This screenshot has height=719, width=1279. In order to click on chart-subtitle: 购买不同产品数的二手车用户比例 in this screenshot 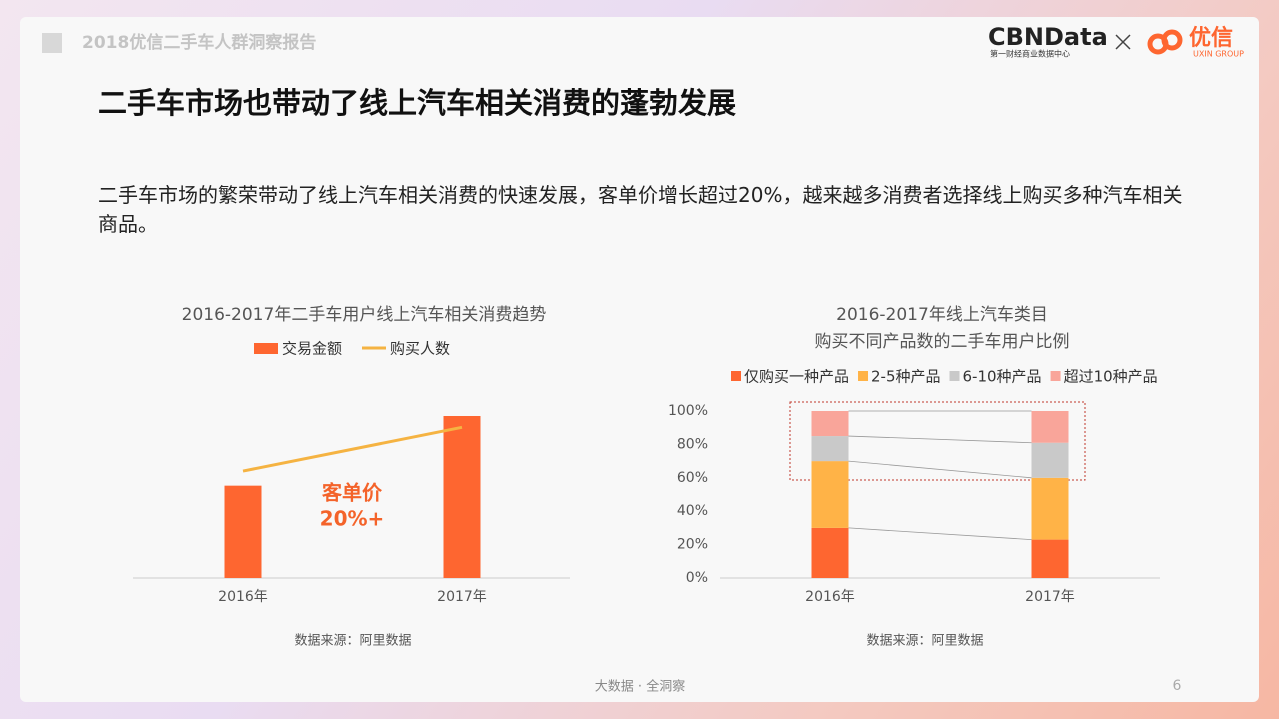, I will do `click(942, 342)`.